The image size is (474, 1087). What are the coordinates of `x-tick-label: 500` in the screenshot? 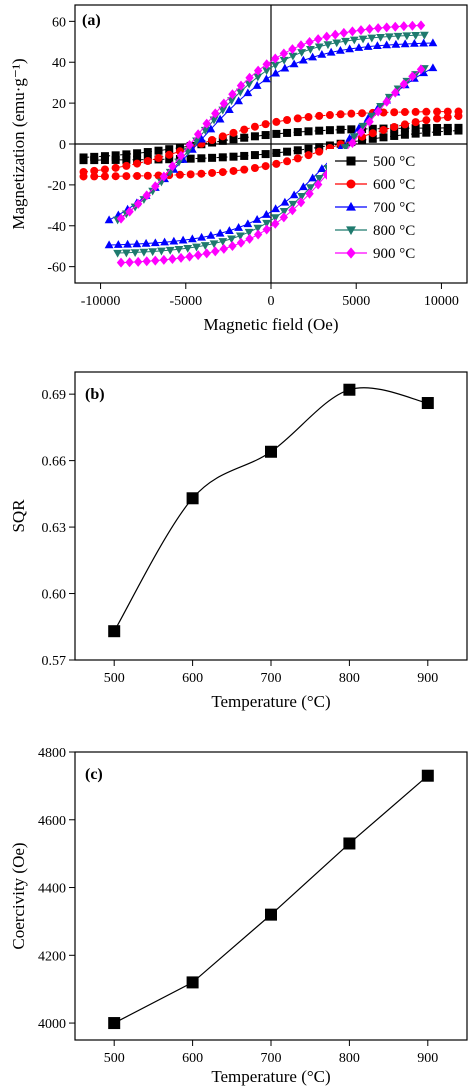 It's located at (114, 1058).